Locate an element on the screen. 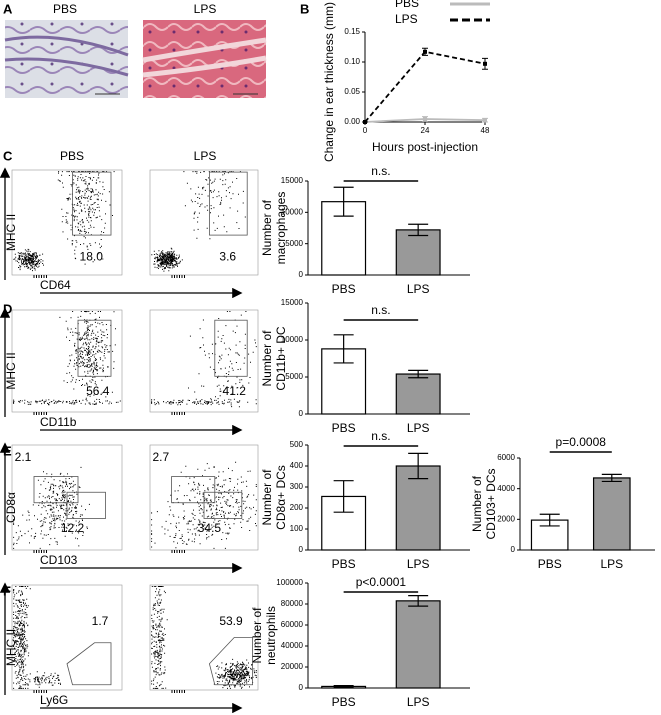 The height and width of the screenshot is (715, 661). legend-label: PBS is located at coordinates (407, 5).